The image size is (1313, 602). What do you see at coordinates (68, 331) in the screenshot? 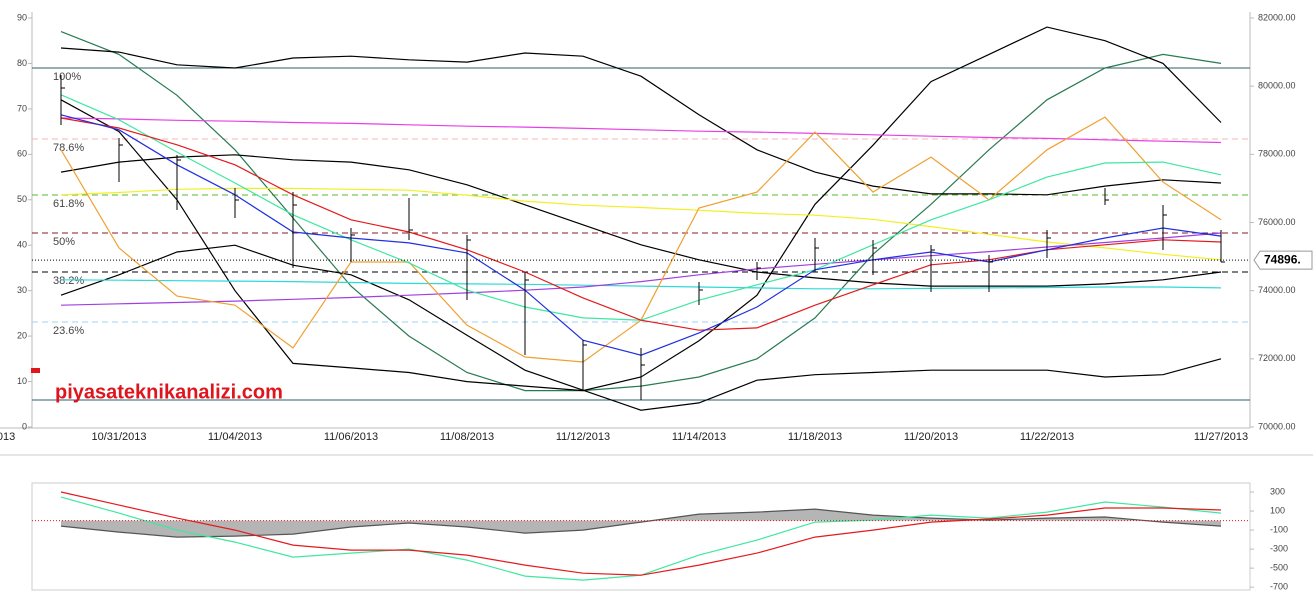
I see `fib-level-label: 23.6%` at bounding box center [68, 331].